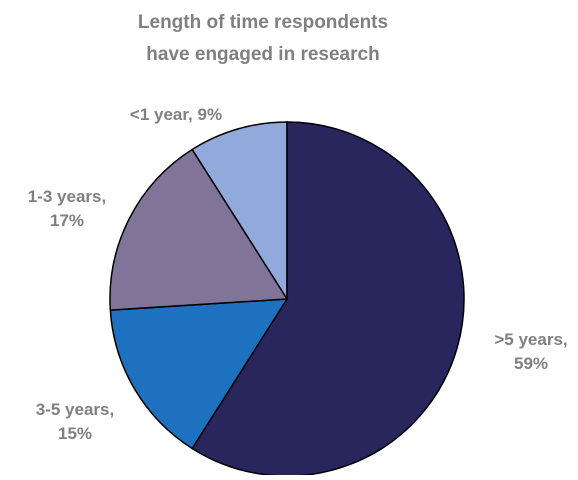 This screenshot has width=578, height=480. Describe the element at coordinates (176, 114) in the screenshot. I see `pie-label-1-year-line-1: <1 year, 9%` at that location.